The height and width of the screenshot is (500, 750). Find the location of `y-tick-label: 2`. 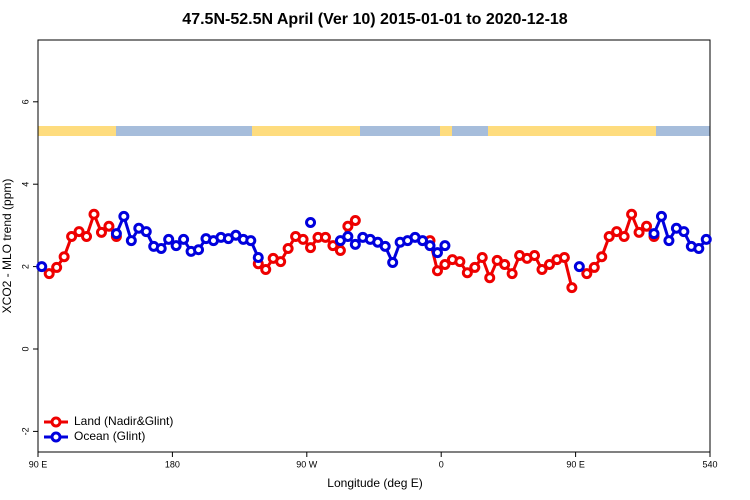

y-tick-label: 2 is located at coordinates (25, 266).